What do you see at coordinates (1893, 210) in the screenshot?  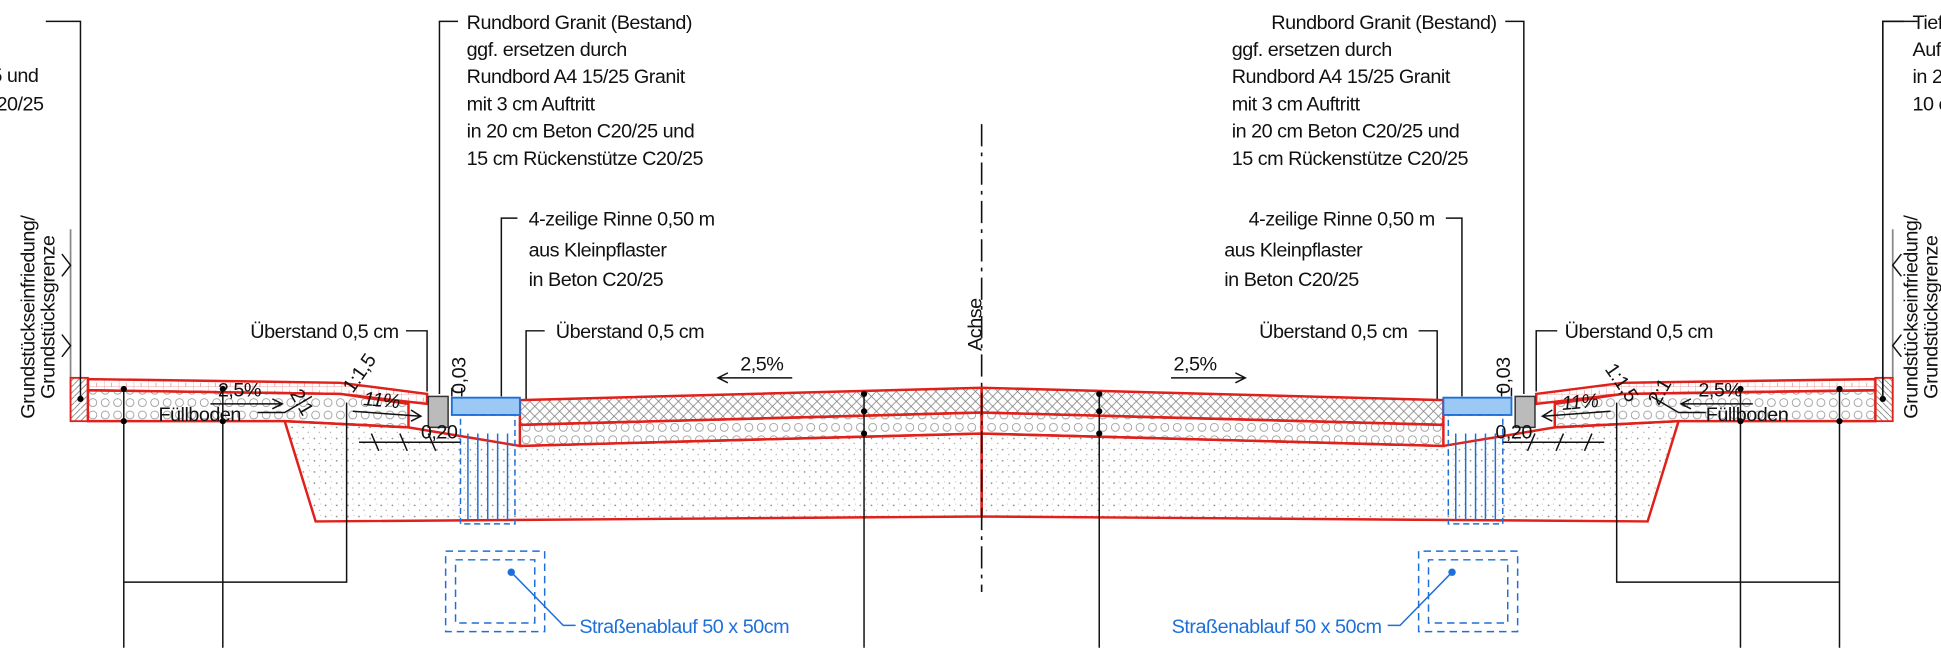 I see `leader` at bounding box center [1893, 210].